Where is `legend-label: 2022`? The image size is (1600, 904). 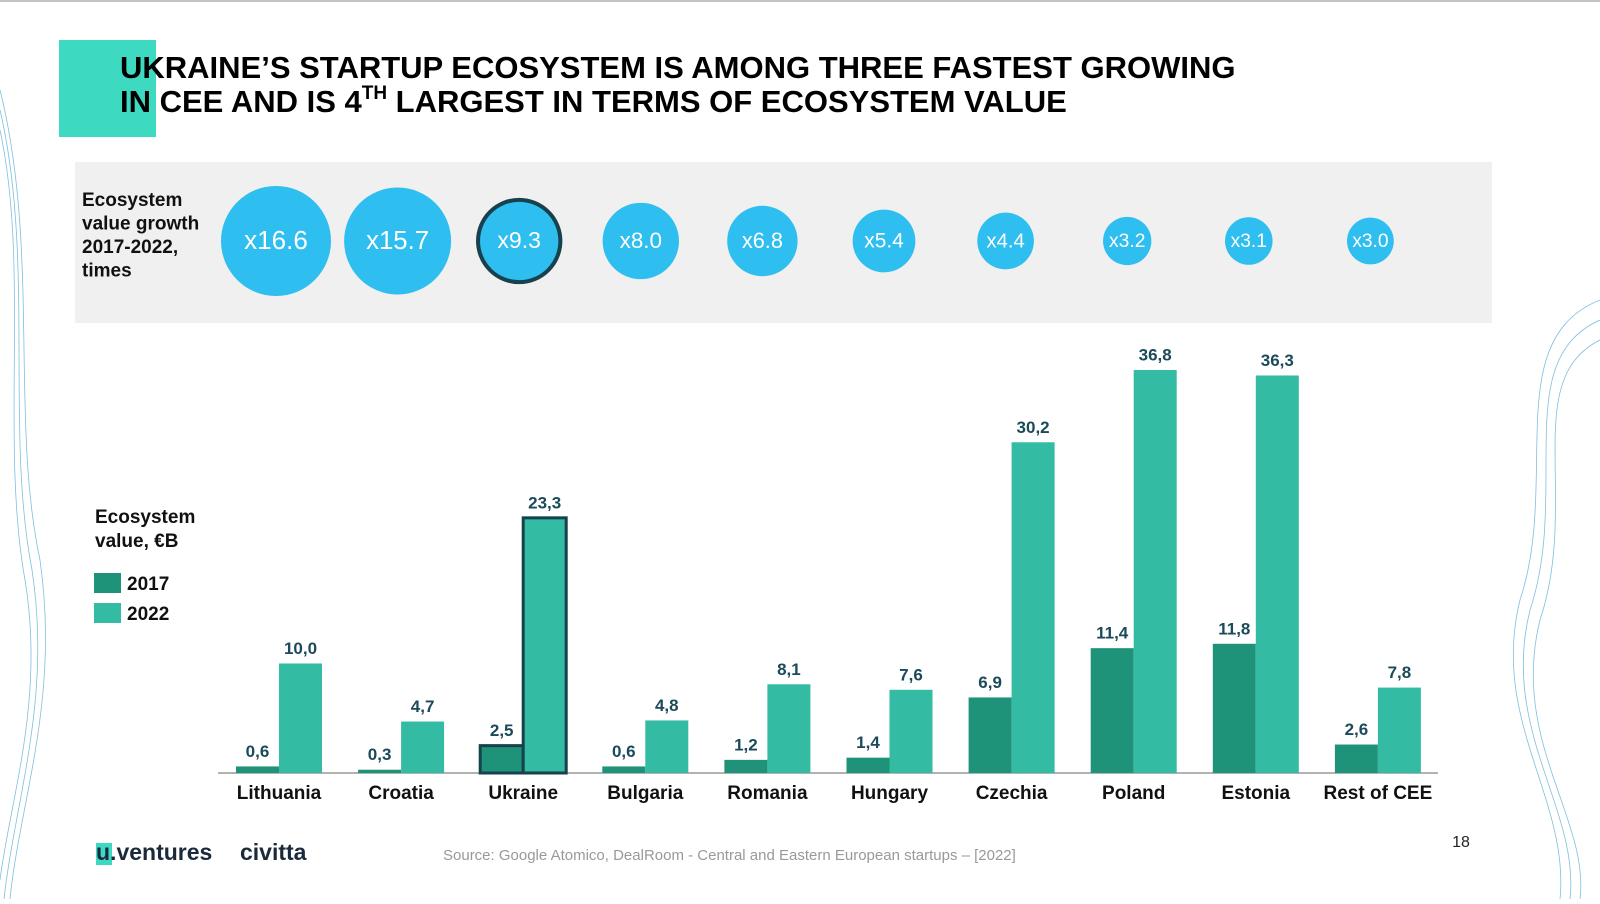 legend-label: 2022 is located at coordinates (148, 614).